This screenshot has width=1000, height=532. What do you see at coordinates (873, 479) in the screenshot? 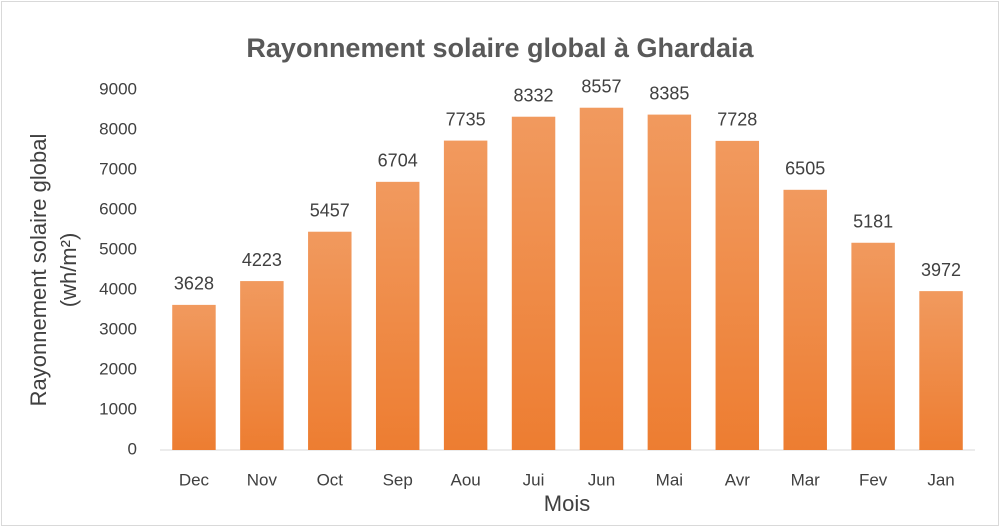
I see `x-tick-label: Fev` at bounding box center [873, 479].